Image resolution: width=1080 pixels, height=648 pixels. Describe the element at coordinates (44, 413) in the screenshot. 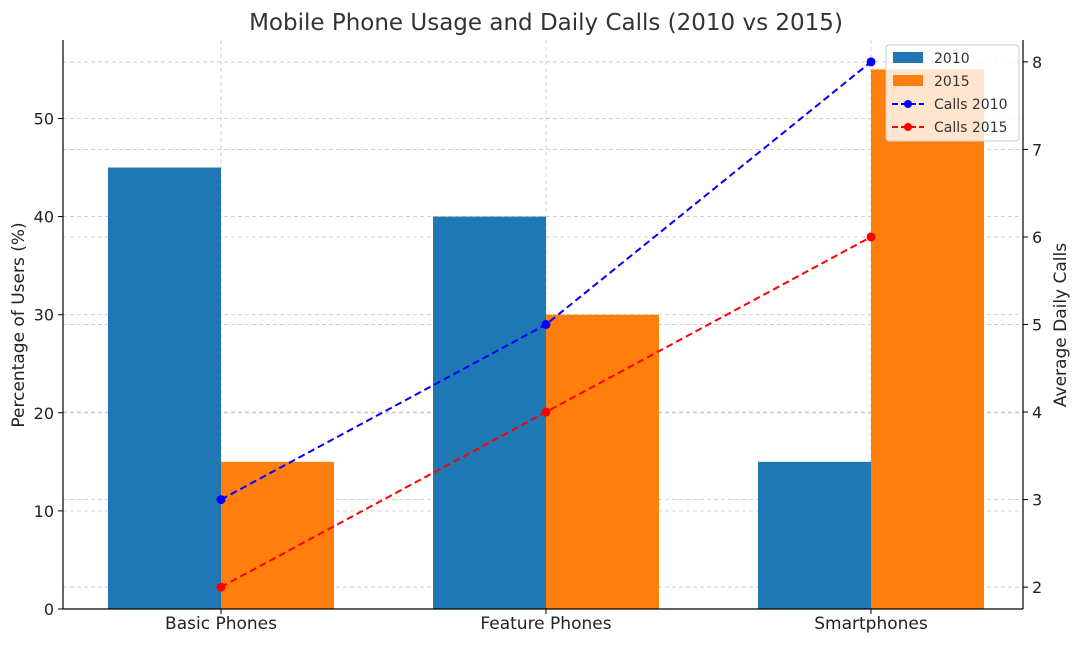

I see `left-tick-label: 20` at that location.